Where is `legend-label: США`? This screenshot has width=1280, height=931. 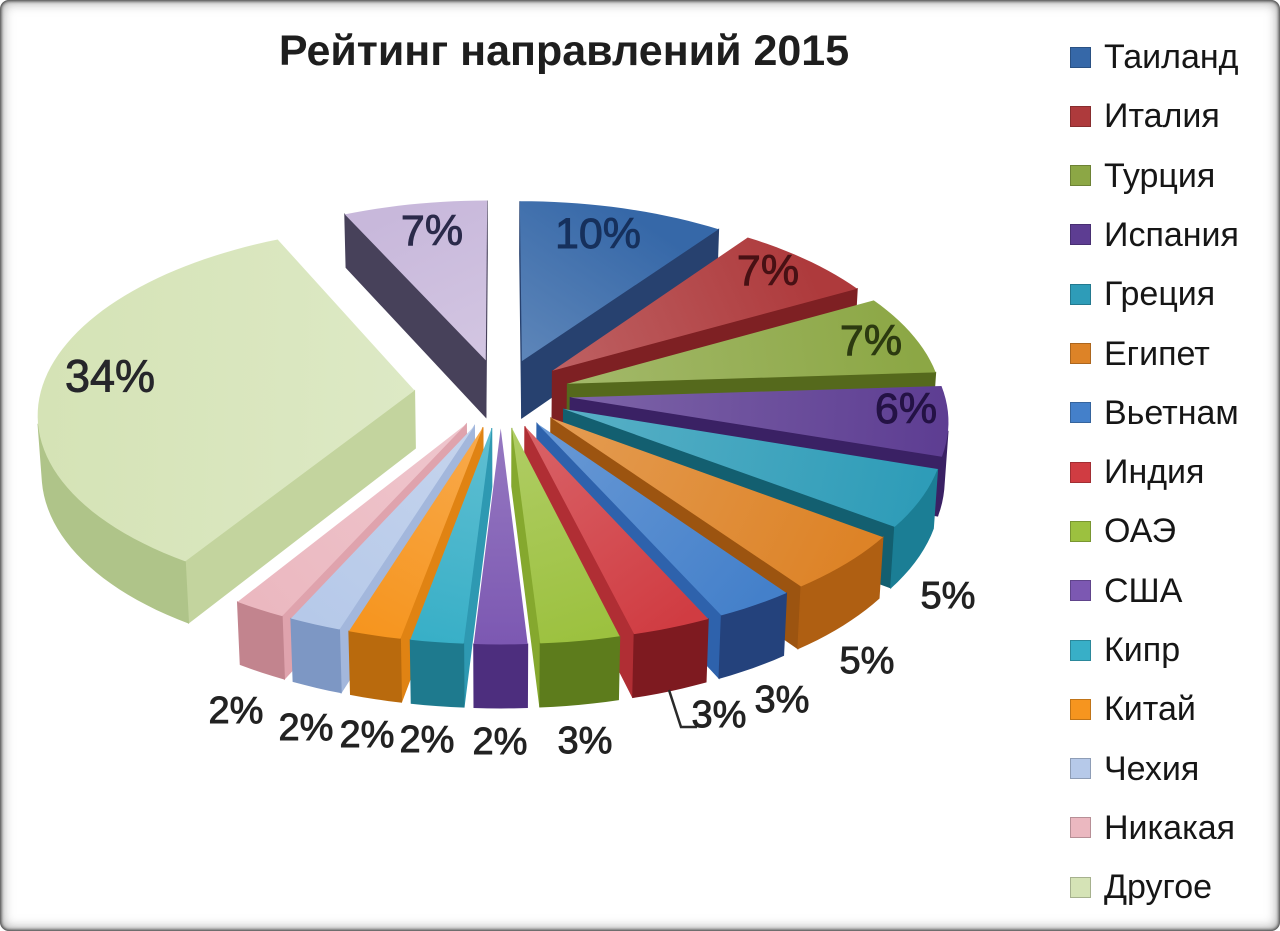
legend-label: США is located at coordinates (1143, 590).